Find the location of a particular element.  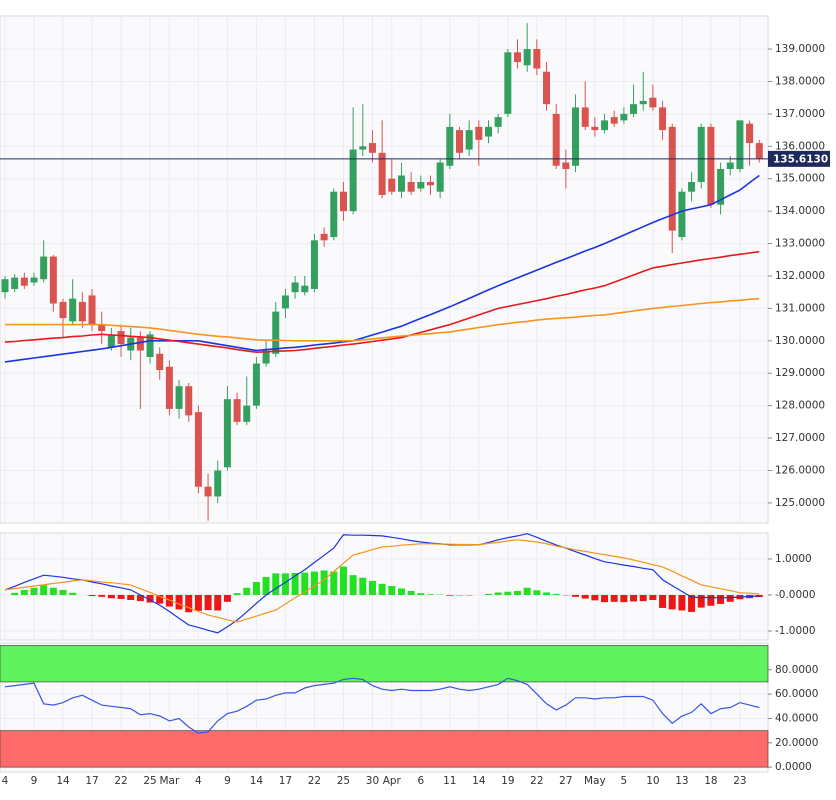

y-tick-label: 133.0000 is located at coordinates (800, 244).